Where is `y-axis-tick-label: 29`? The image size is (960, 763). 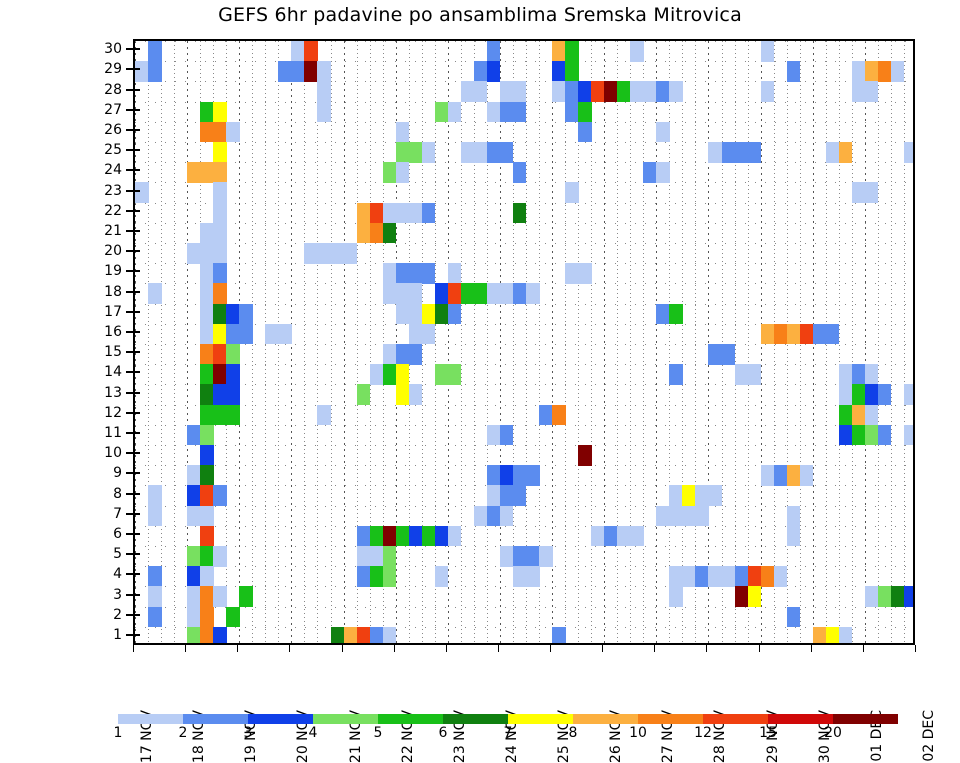
y-axis-tick-label: 29 is located at coordinates (113, 69).